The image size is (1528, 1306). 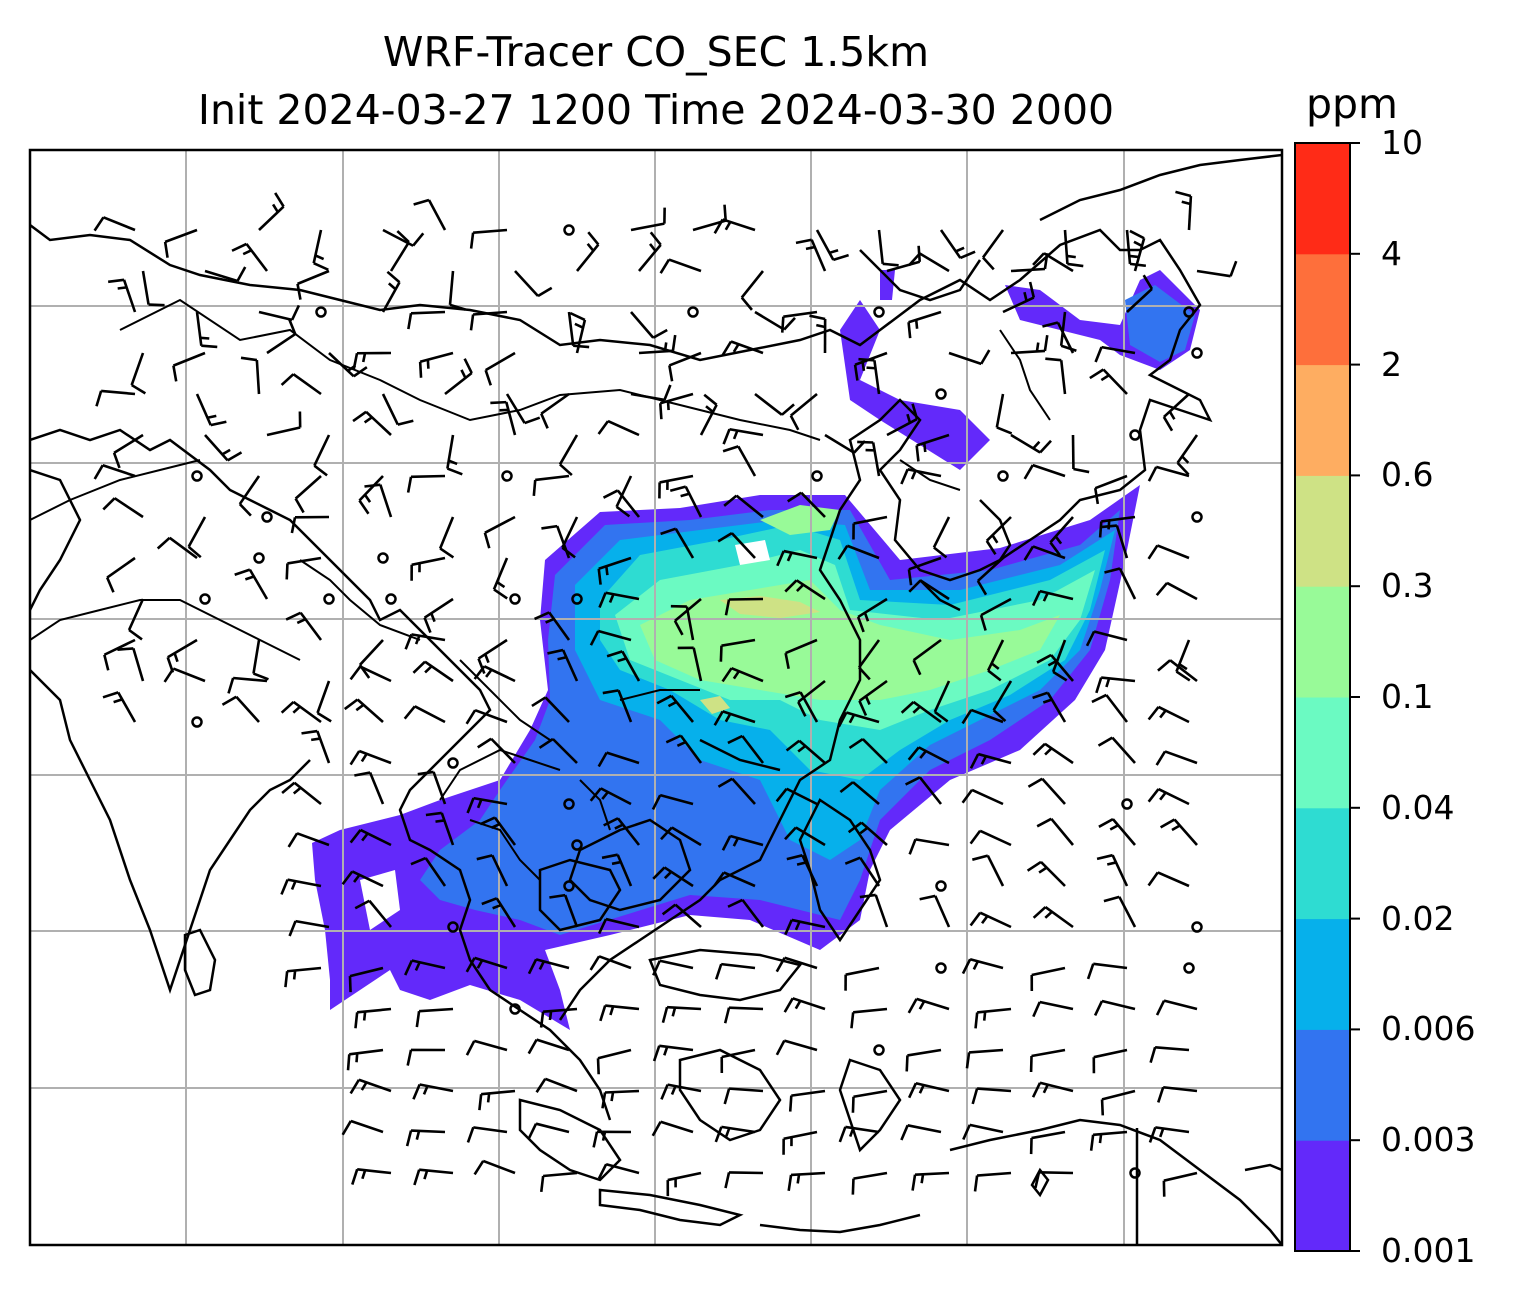 What do you see at coordinates (1391, 364) in the screenshot?
I see `colorbar-tick-label: 2` at bounding box center [1391, 364].